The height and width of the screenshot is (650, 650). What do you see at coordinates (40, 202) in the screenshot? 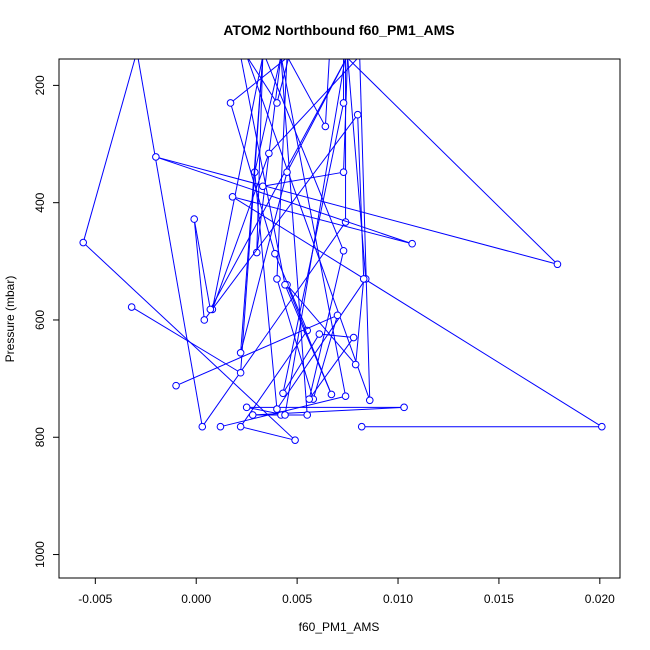
I see `y-tick-label: 400` at bounding box center [40, 202].